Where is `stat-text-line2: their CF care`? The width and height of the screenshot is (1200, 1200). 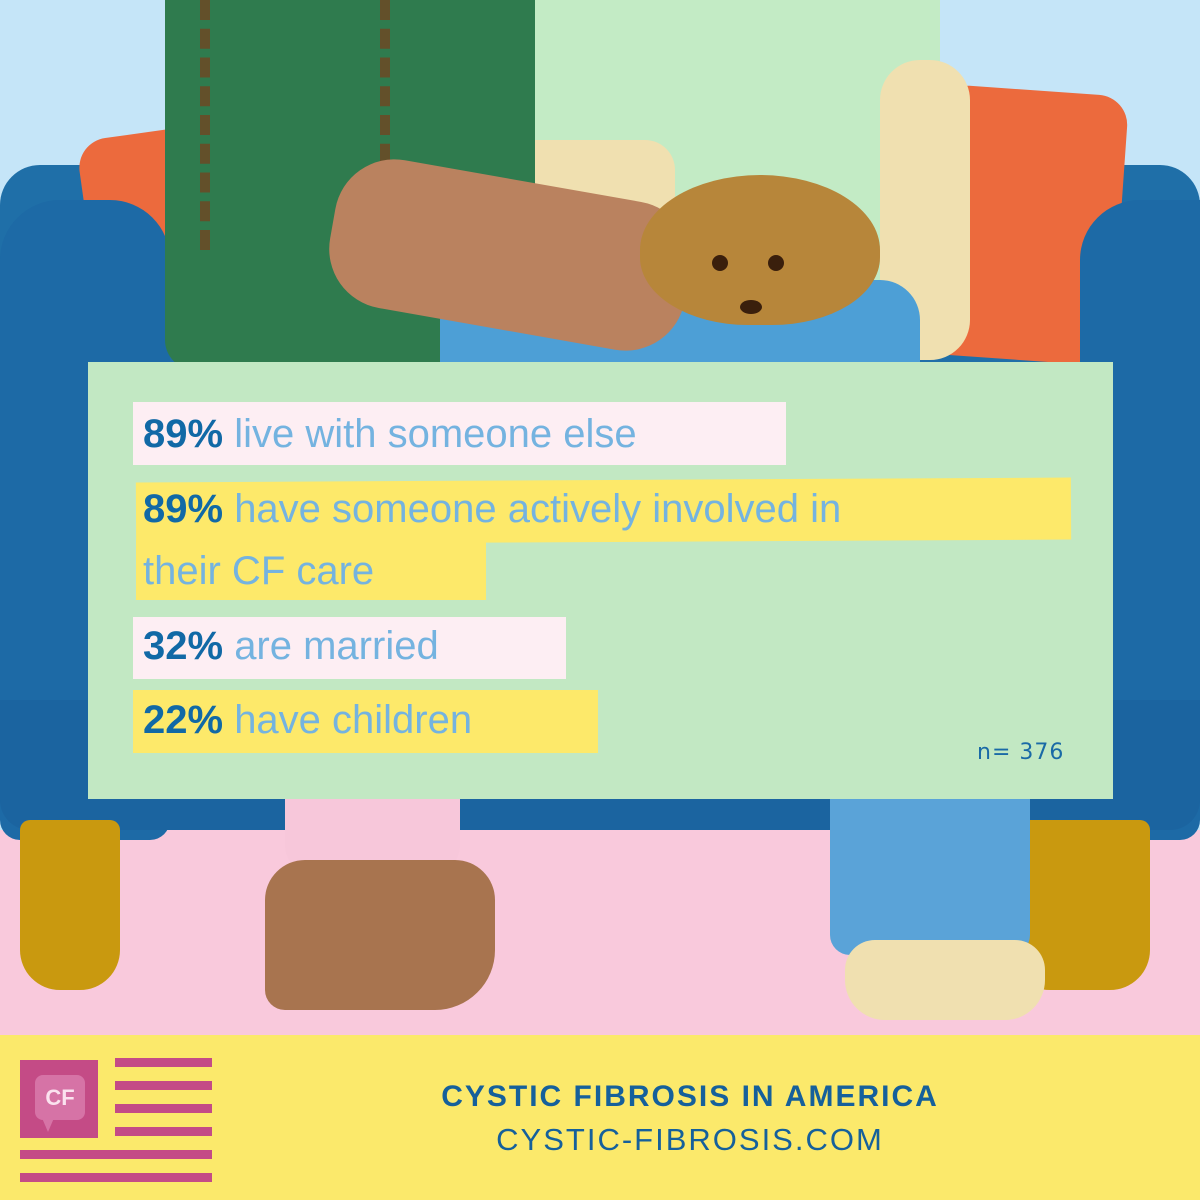
stat-text-line2: their CF care is located at coordinates (259, 571).